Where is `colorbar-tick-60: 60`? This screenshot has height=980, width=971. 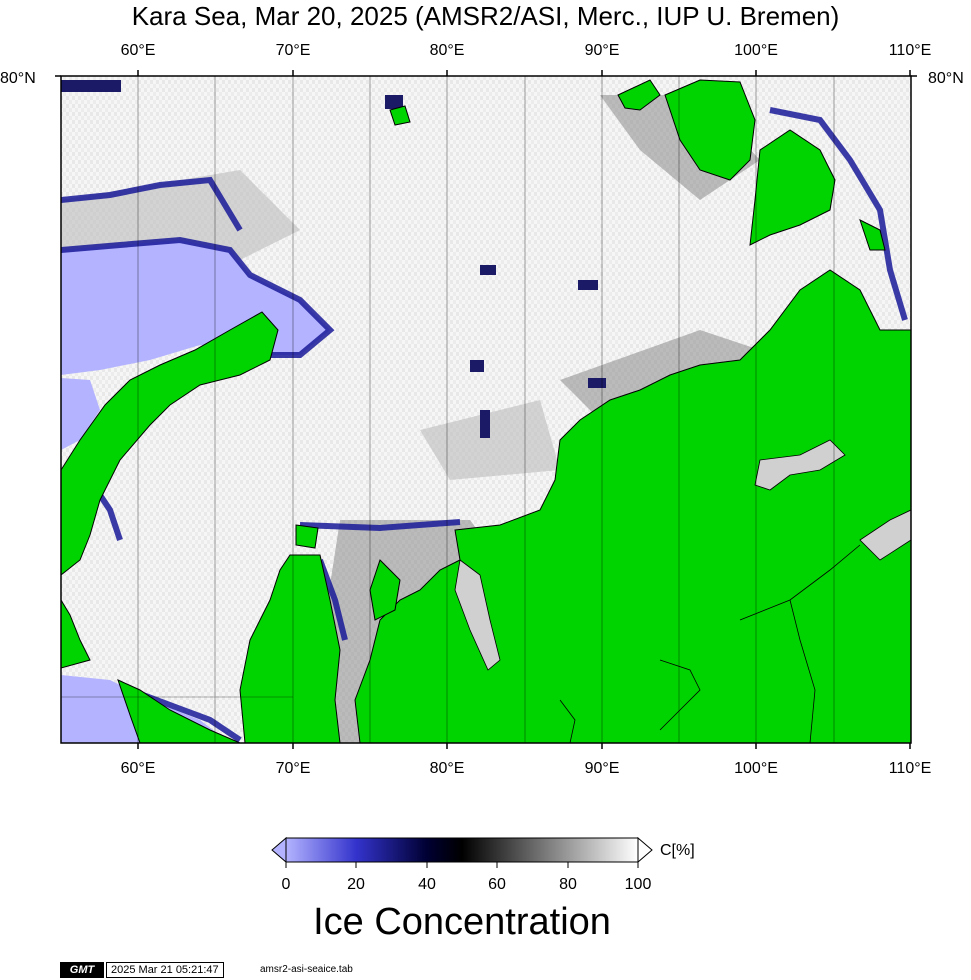 colorbar-tick-60: 60 is located at coordinates (497, 884).